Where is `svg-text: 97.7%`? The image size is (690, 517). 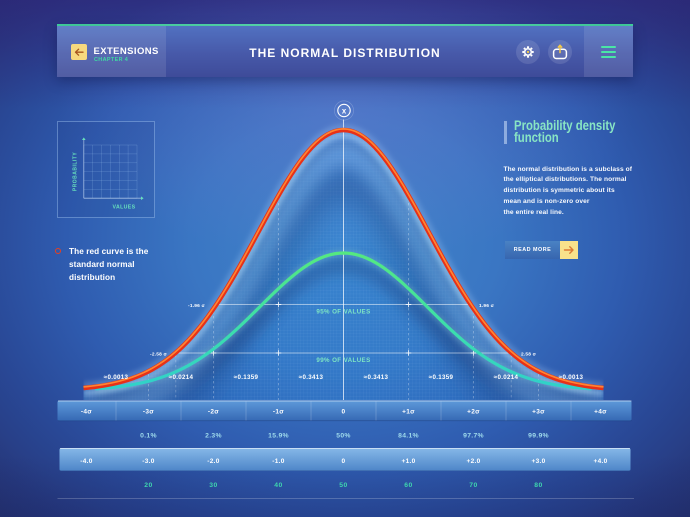 svg-text: 97.7% is located at coordinates (473, 436).